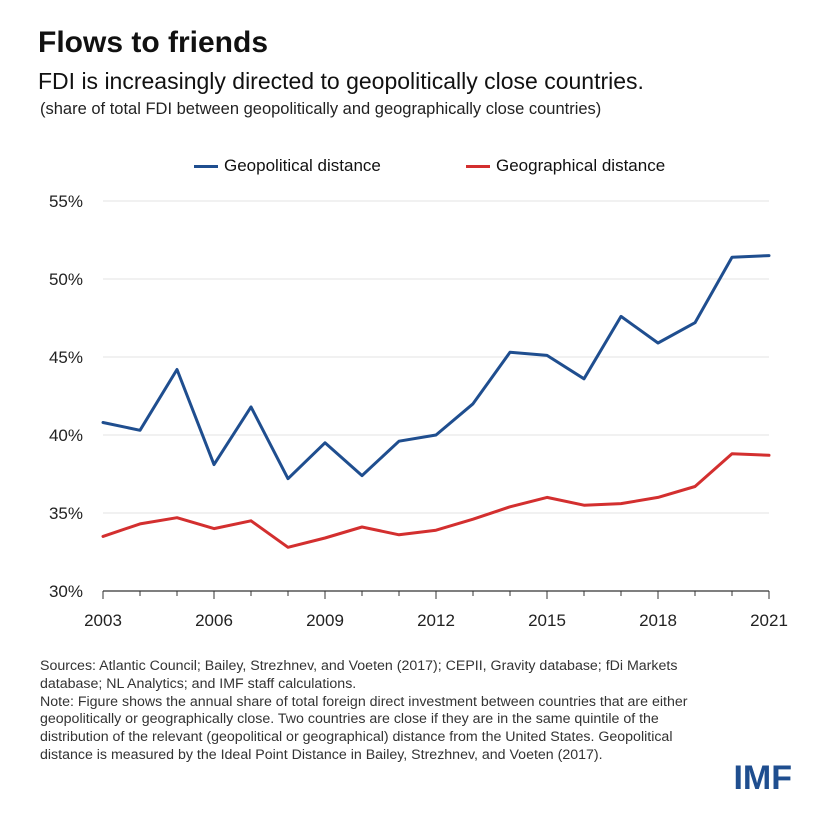  What do you see at coordinates (436, 620) in the screenshot?
I see `x-tick-label: 2012` at bounding box center [436, 620].